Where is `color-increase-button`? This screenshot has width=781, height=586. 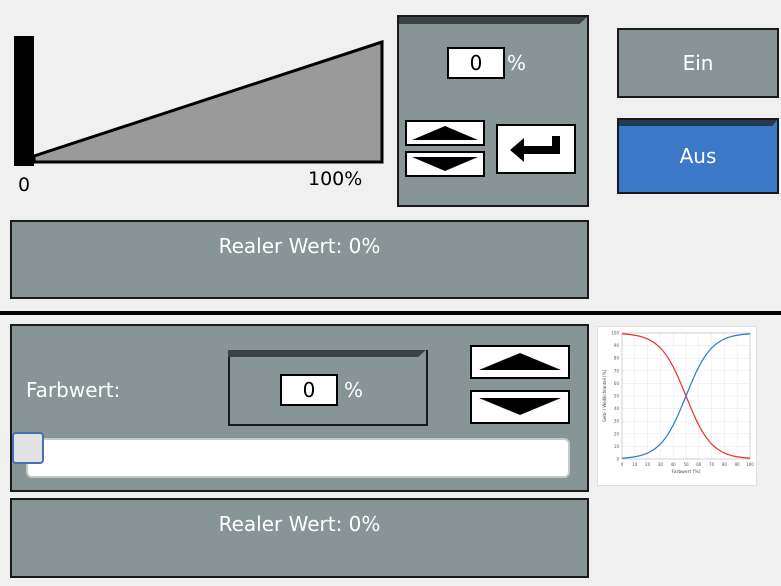 color-increase-button is located at coordinates (520, 362).